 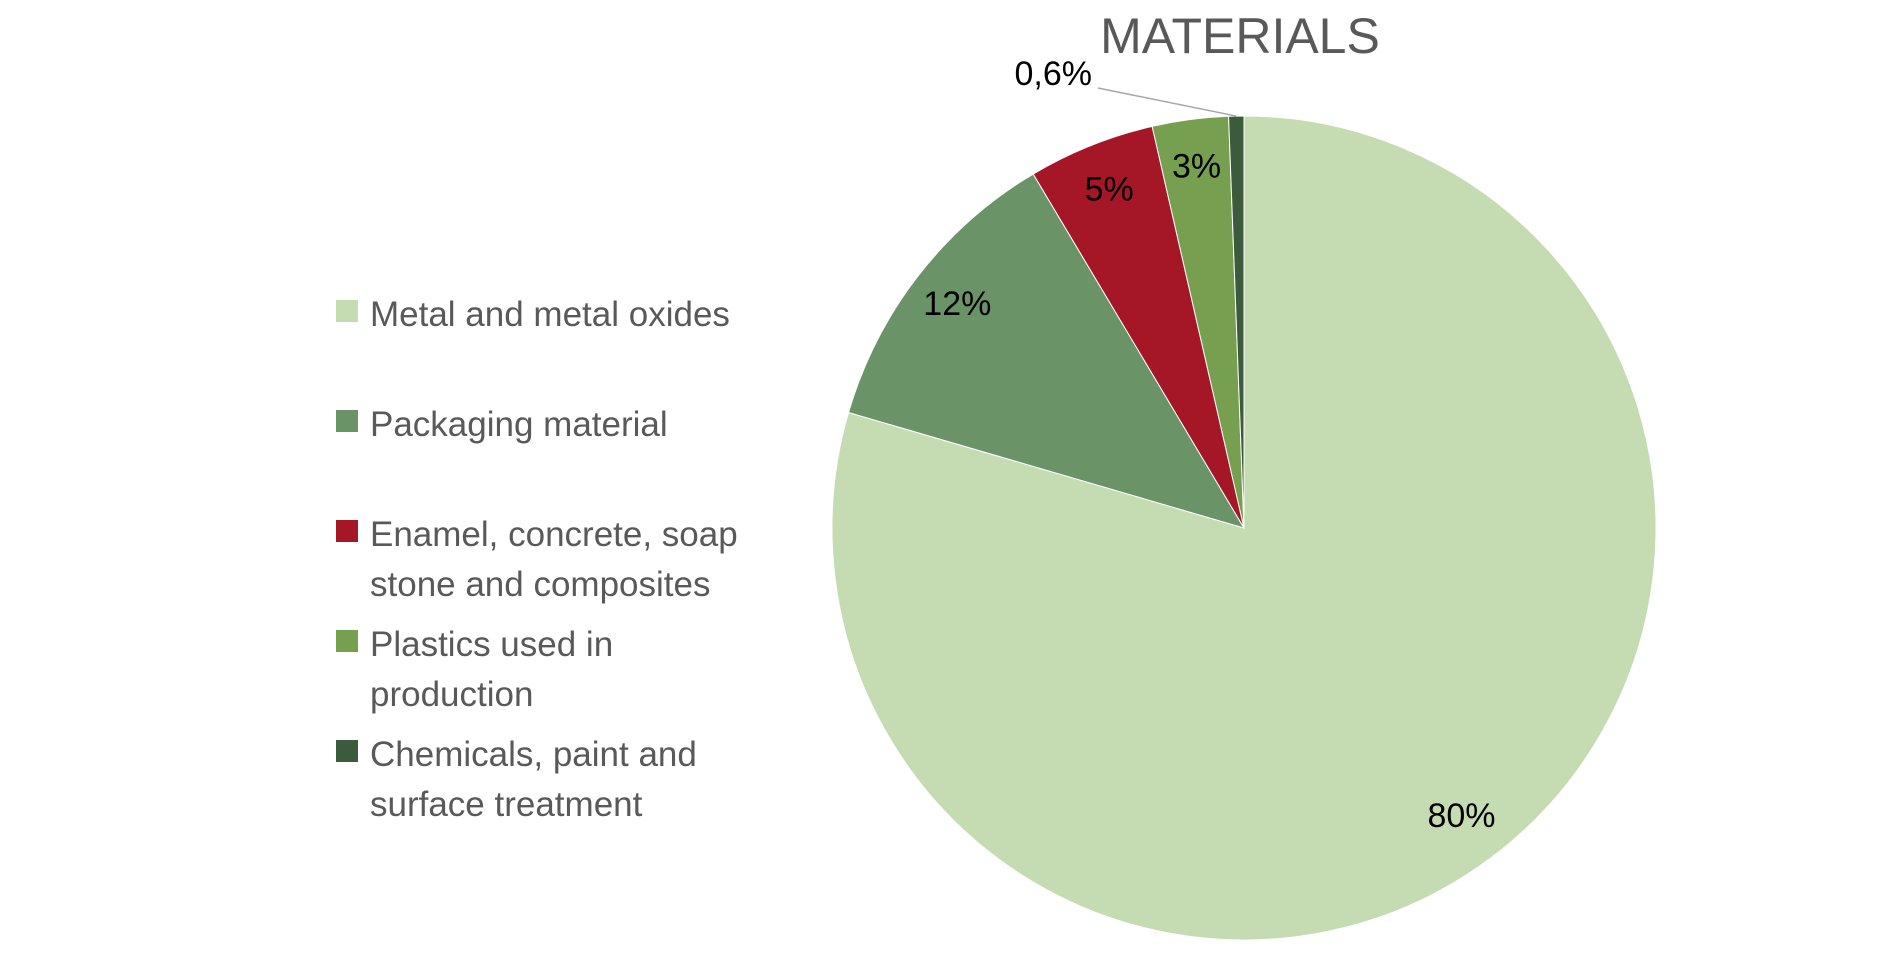 I want to click on chart-title: MATERIALS, so click(x=1240, y=36).